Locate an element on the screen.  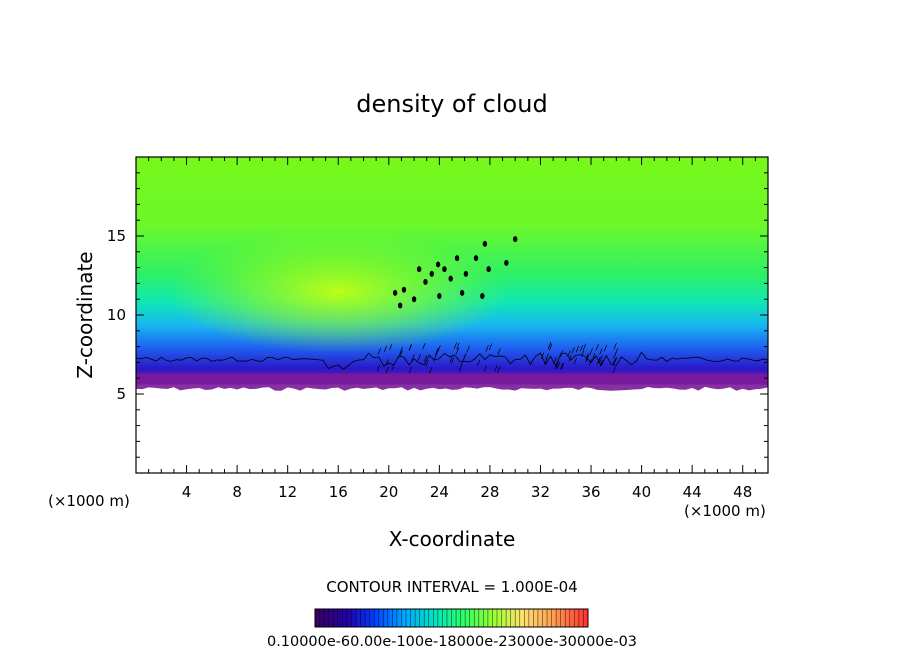
x-unit-label-left: (×1000 m) is located at coordinates (89, 501).